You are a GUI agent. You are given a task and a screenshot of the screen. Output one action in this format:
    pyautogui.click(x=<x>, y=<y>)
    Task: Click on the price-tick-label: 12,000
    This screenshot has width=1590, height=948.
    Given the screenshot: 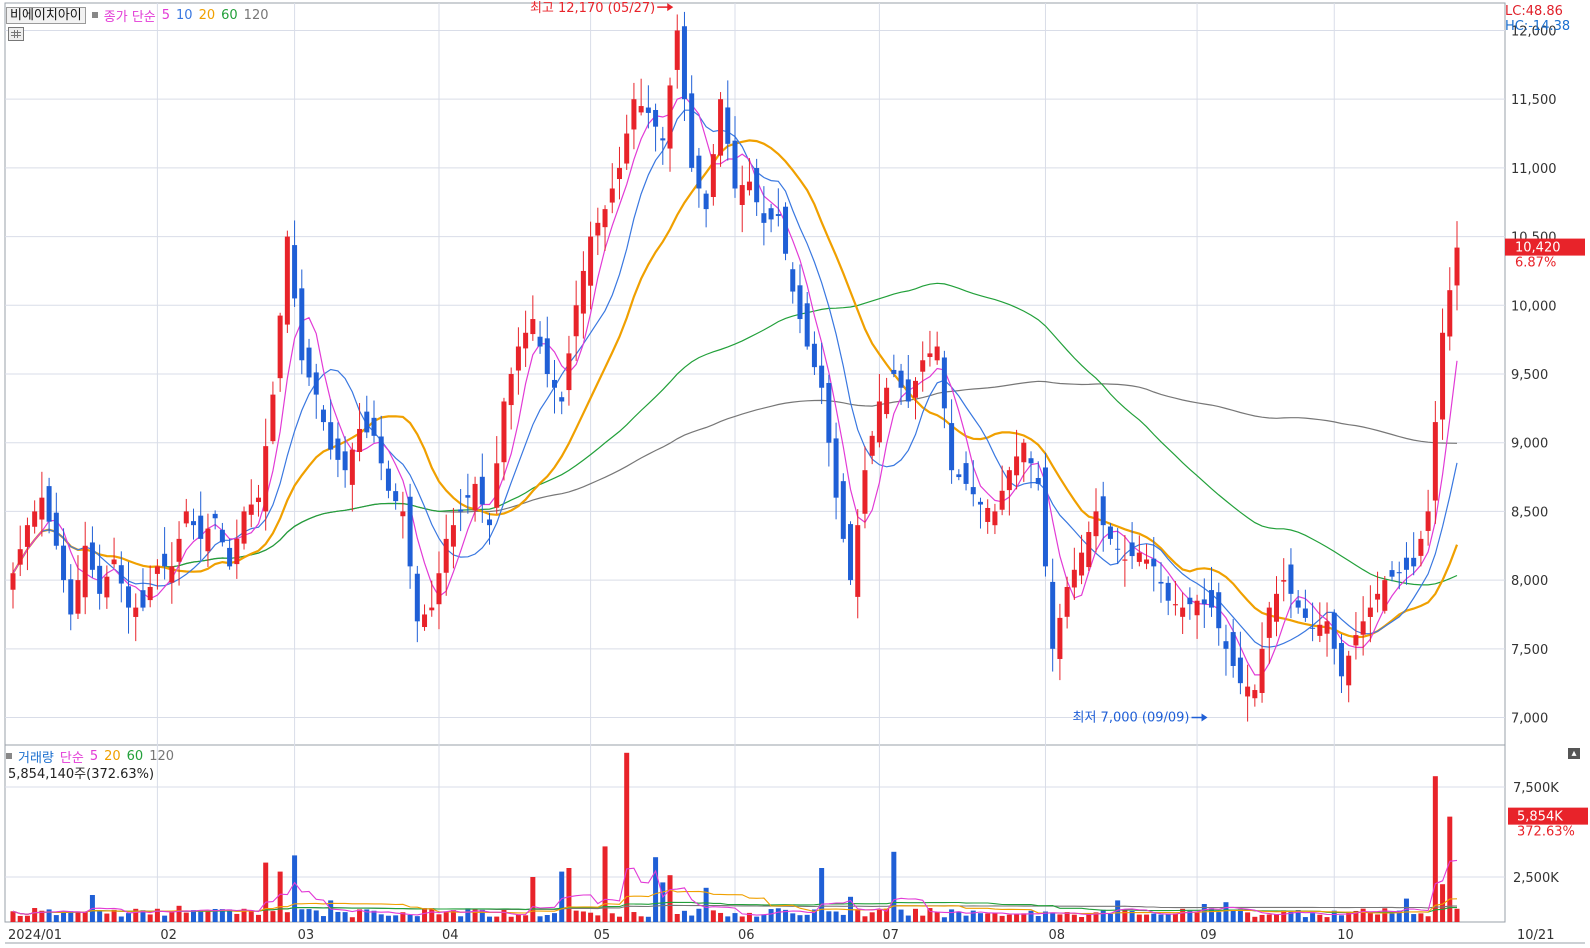 What is the action you would take?
    pyautogui.click(x=1534, y=31)
    